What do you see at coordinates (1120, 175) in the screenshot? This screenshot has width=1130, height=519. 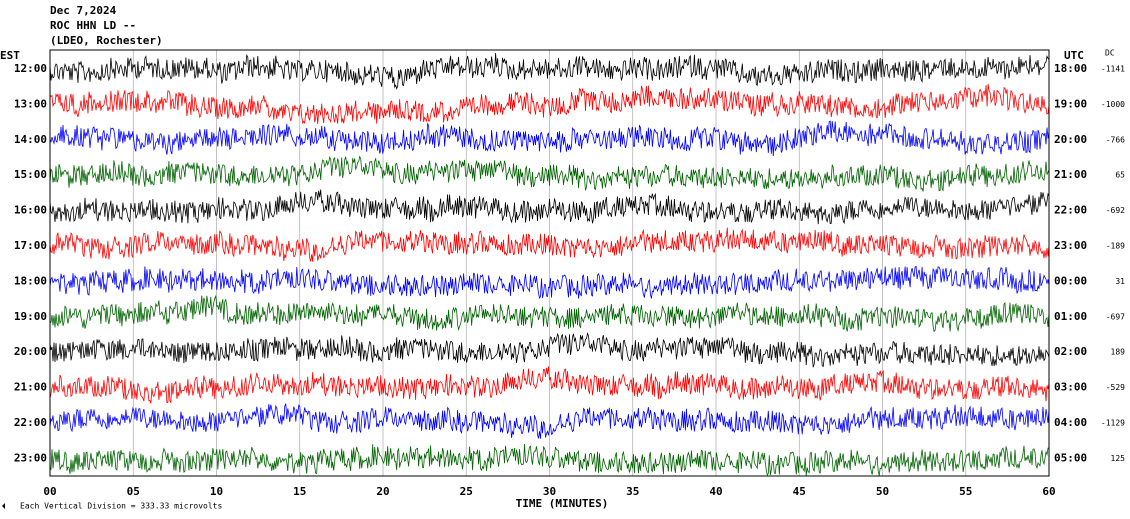 I see `dc-value: 65` at bounding box center [1120, 175].